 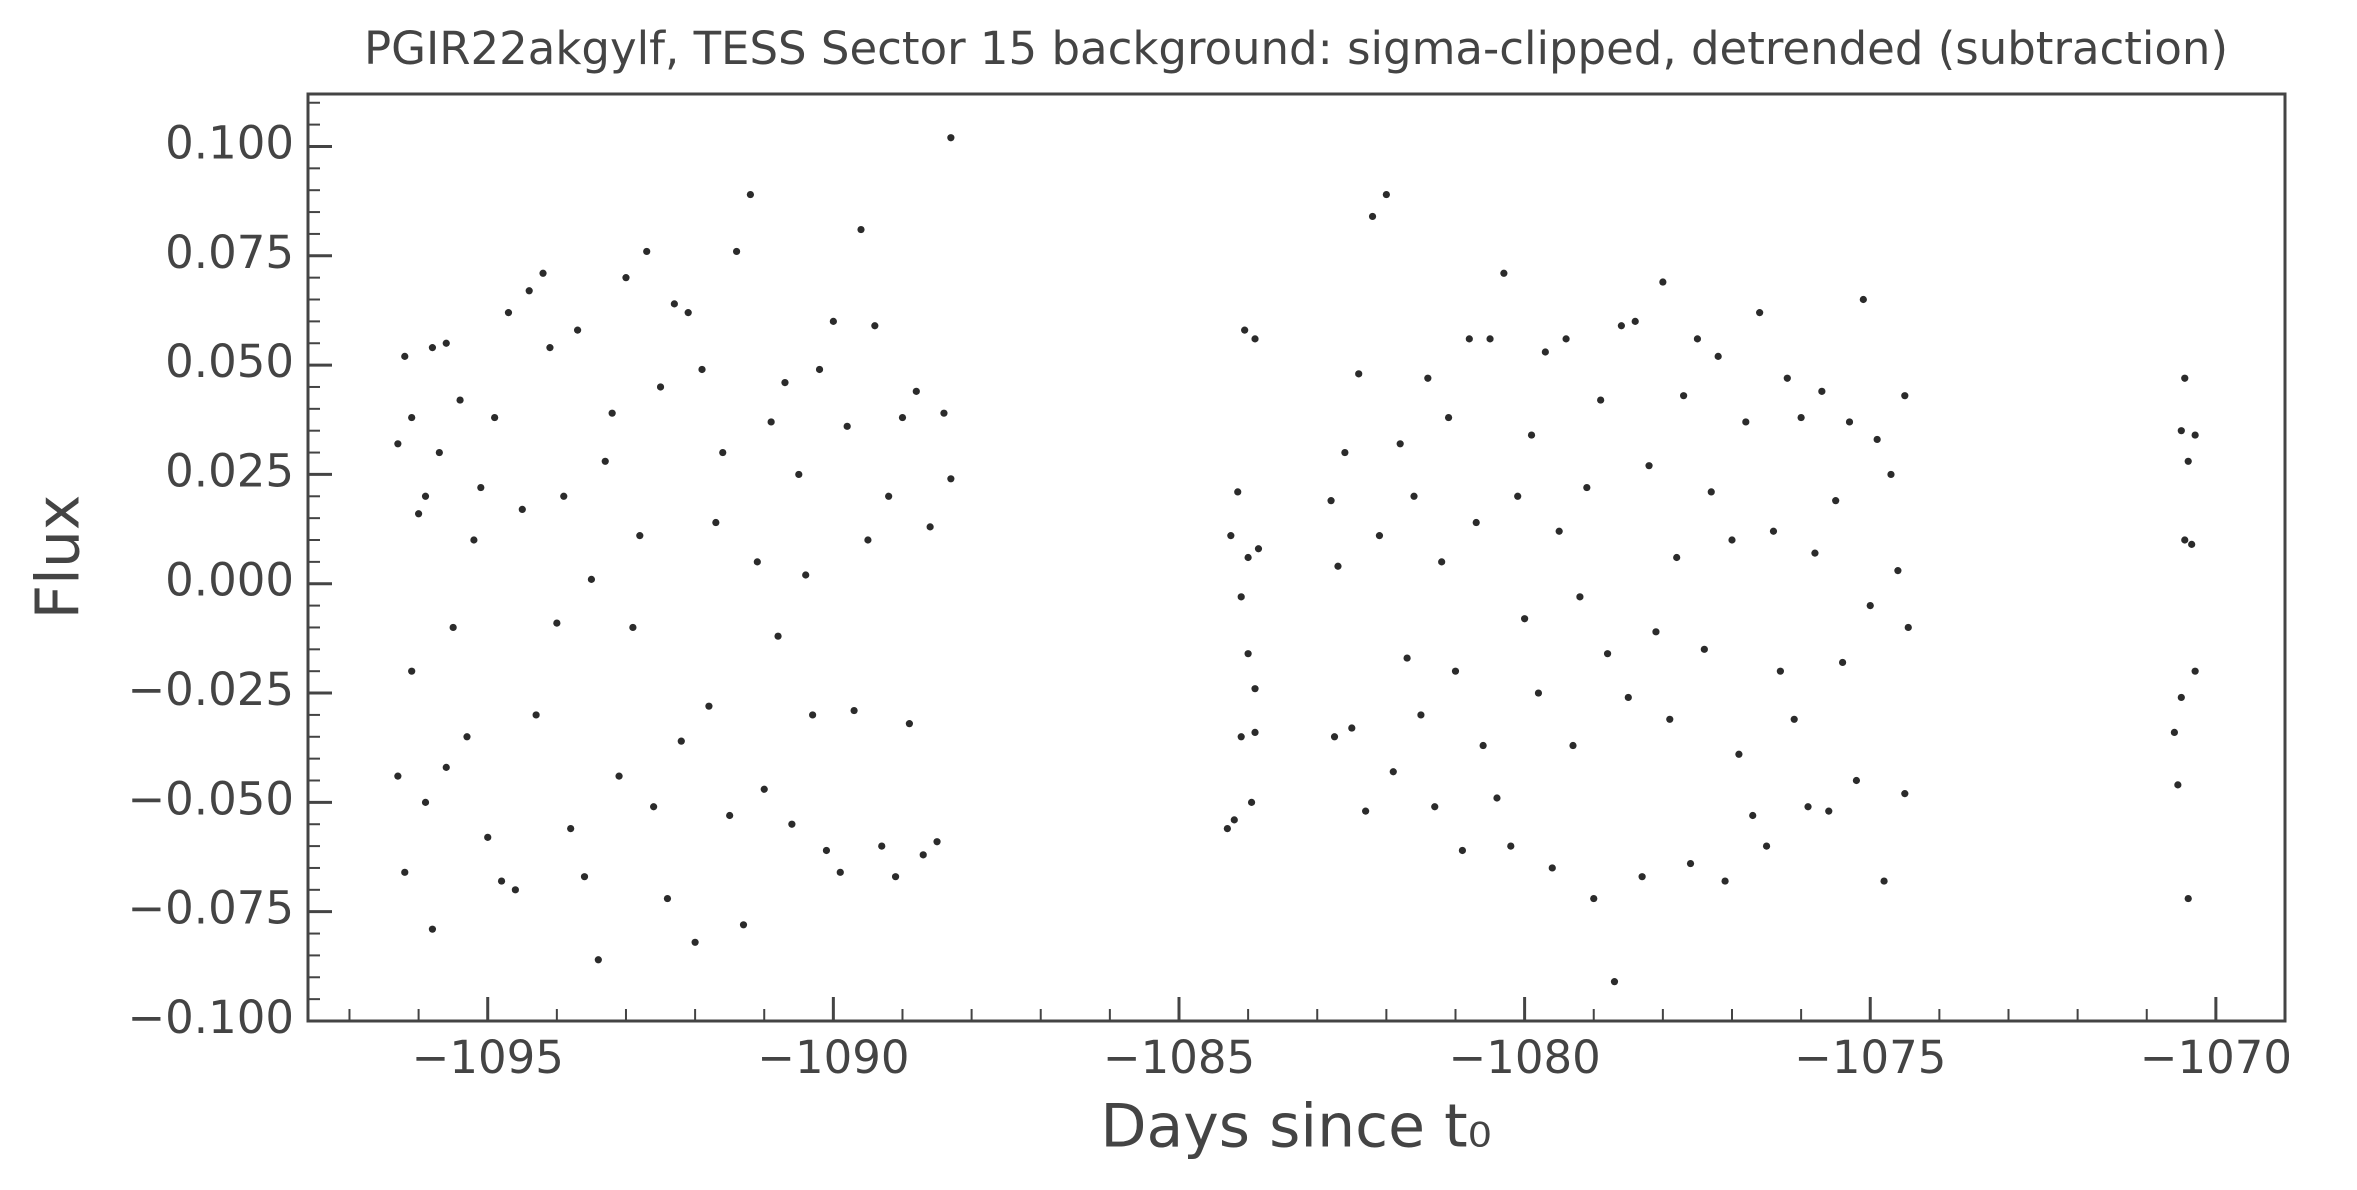 What do you see at coordinates (833, 1057) in the screenshot?
I see `x-tick-label: −1090` at bounding box center [833, 1057].